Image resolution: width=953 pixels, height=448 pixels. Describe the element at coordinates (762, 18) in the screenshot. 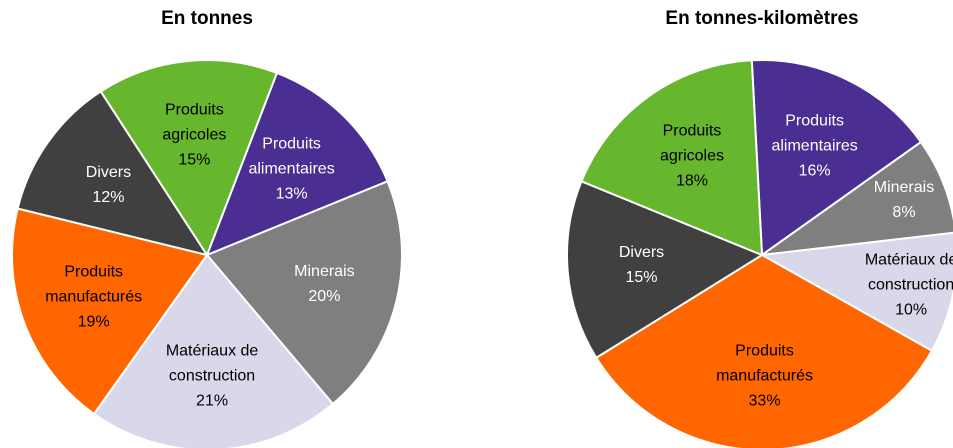

I see `chart-title: En tonnes-kilomètres` at that location.